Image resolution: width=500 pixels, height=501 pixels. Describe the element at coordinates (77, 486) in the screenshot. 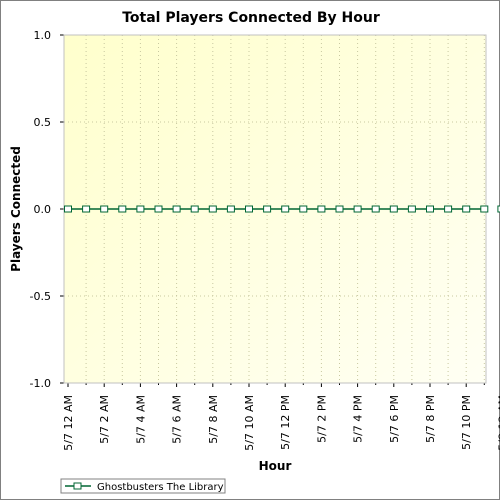

I see `legend-marker-swatch` at that location.